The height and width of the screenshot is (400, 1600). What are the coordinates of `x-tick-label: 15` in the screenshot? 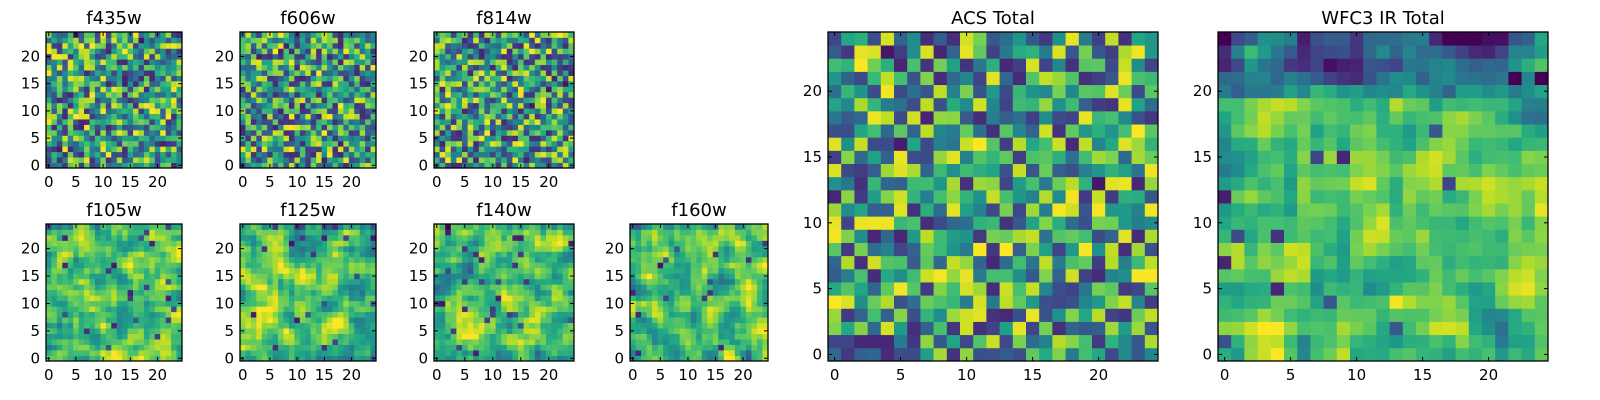 It's located at (324, 375).